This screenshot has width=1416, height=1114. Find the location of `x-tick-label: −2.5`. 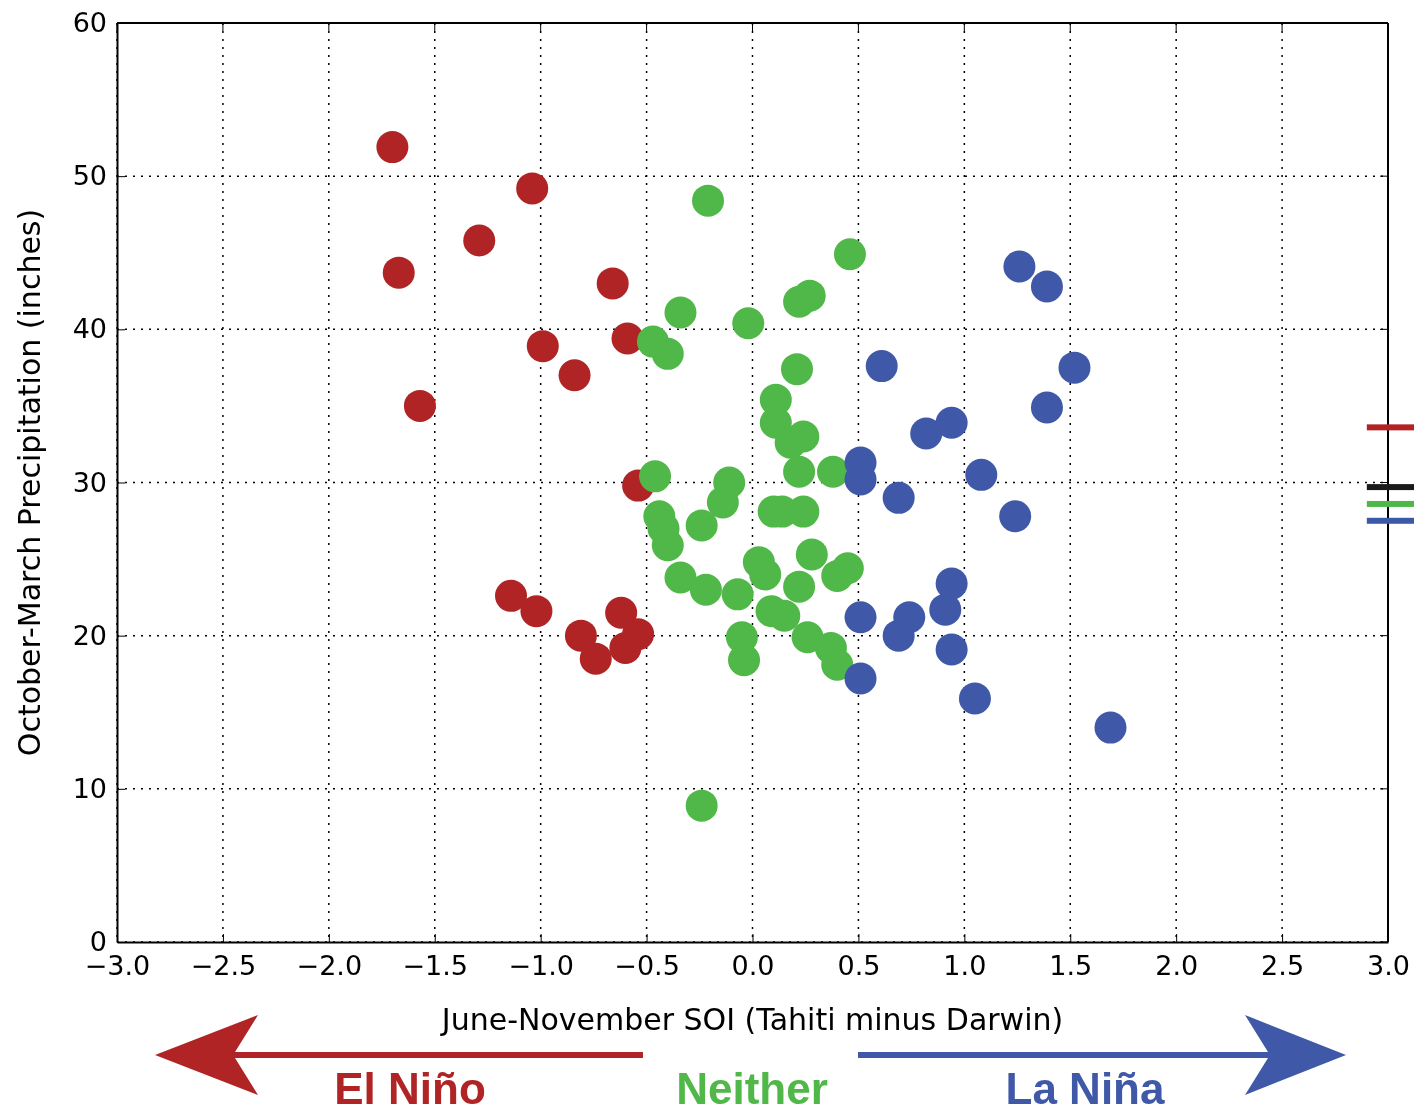

x-tick-label: −2.5 is located at coordinates (223, 966).